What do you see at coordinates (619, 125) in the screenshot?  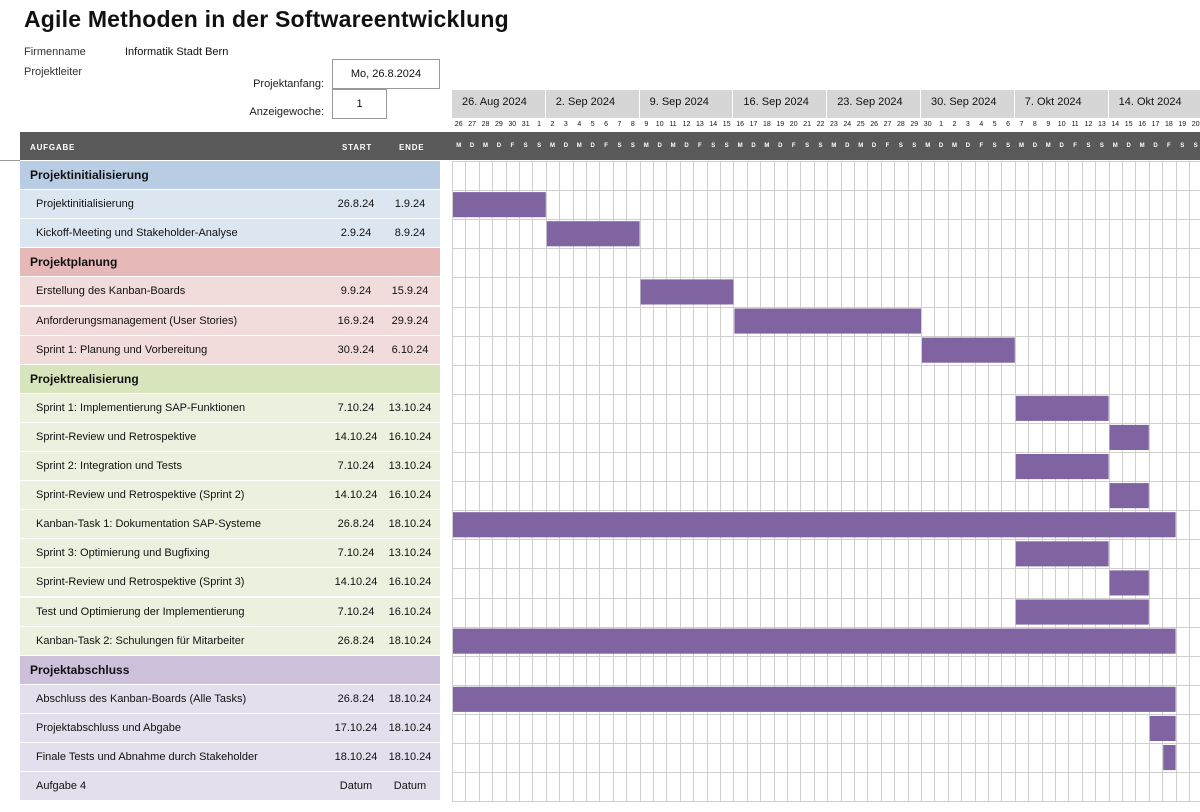 I see `day-number: 7` at bounding box center [619, 125].